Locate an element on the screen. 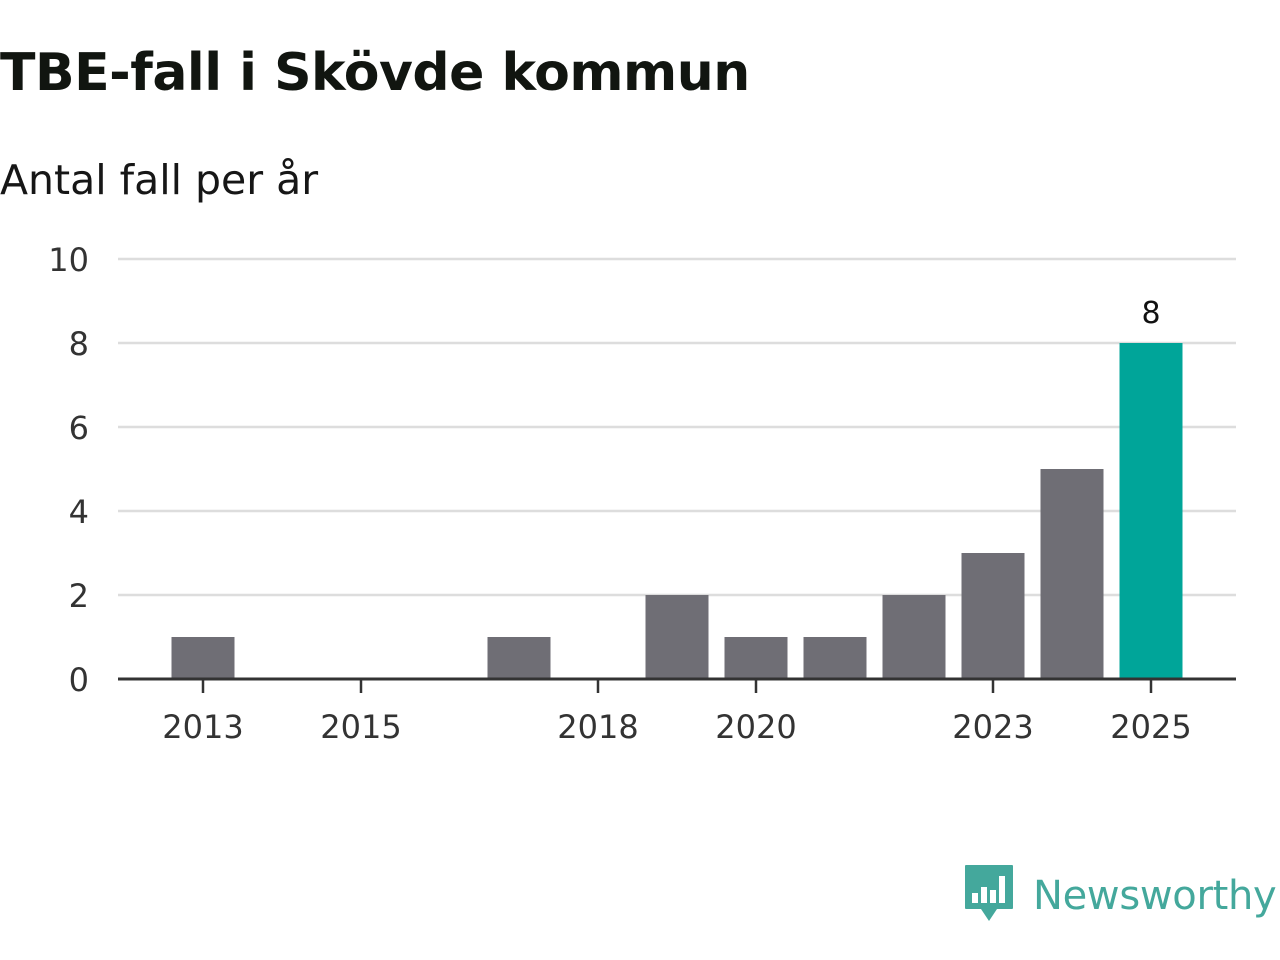  bar-2025 is located at coordinates (1151, 511).